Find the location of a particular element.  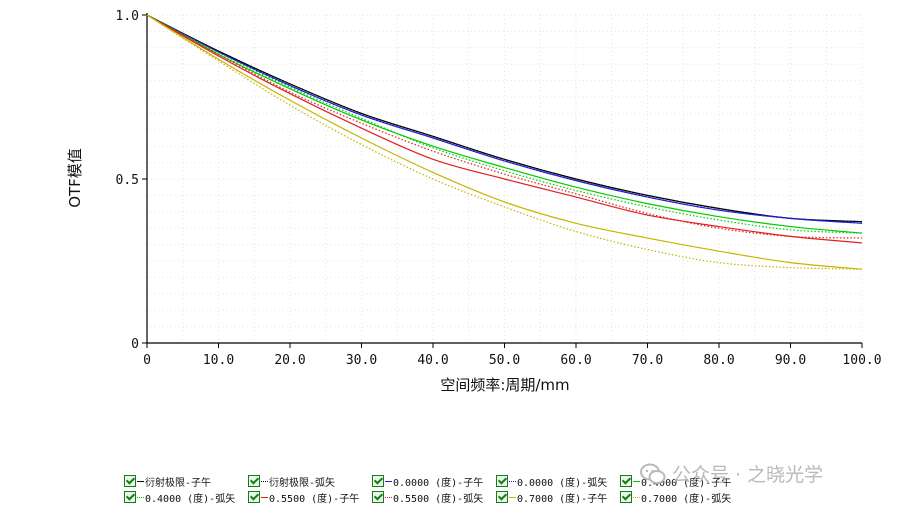

x-tick-label: 80.0 is located at coordinates (718, 360).